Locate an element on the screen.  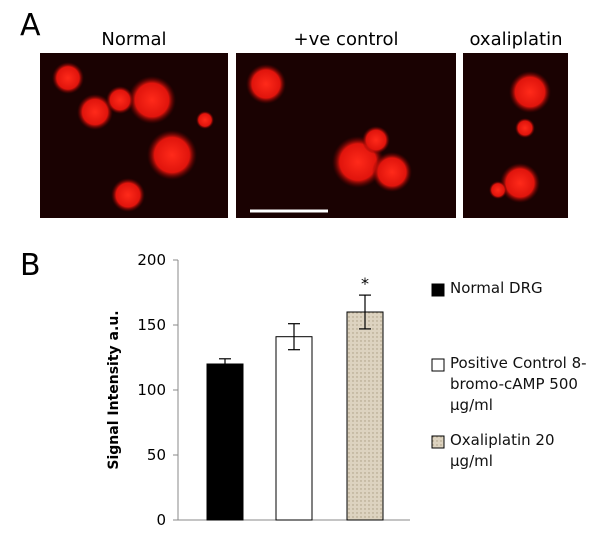
legend-swatch-texture is located at coordinates (438, 442).